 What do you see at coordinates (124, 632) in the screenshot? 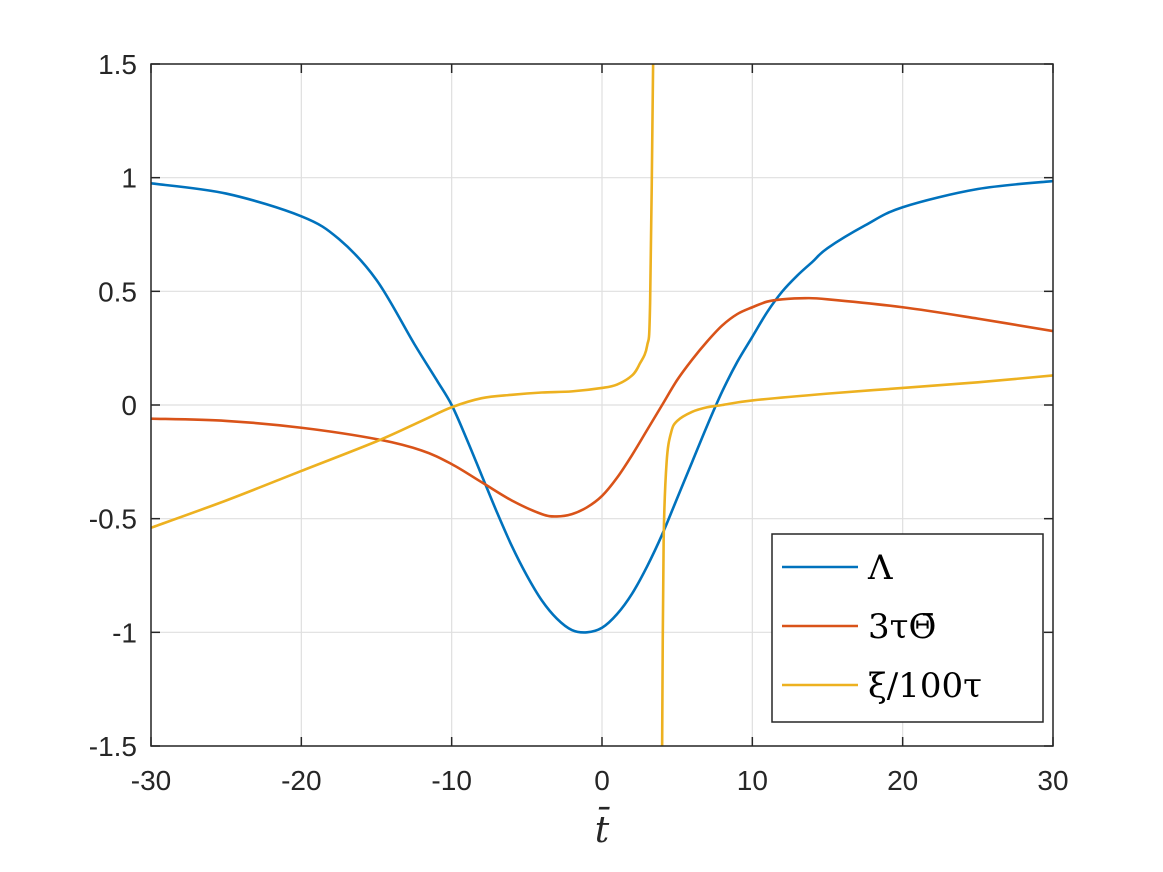
I see `y-tick-label: -1` at bounding box center [124, 632].